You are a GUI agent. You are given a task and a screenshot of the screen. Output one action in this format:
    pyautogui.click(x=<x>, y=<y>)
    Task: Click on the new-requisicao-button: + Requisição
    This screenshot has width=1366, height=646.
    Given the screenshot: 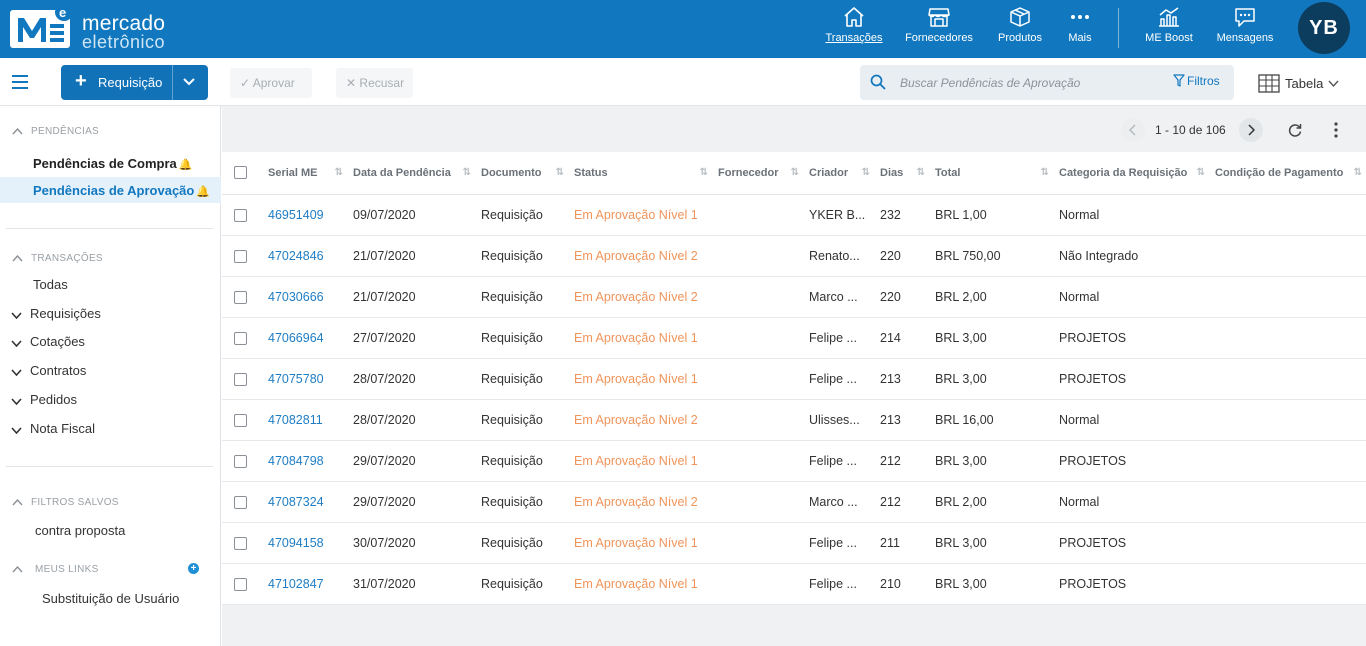 What is the action you would take?
    pyautogui.click(x=134, y=82)
    